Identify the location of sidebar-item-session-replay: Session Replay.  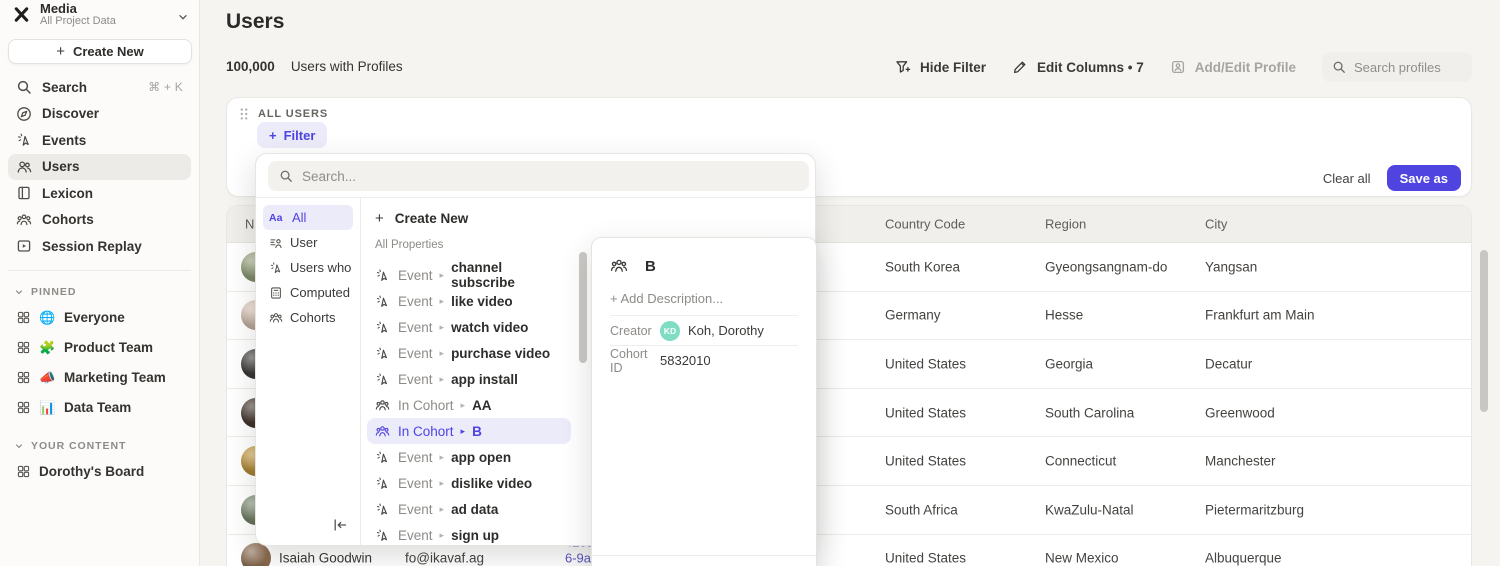
(99, 246).